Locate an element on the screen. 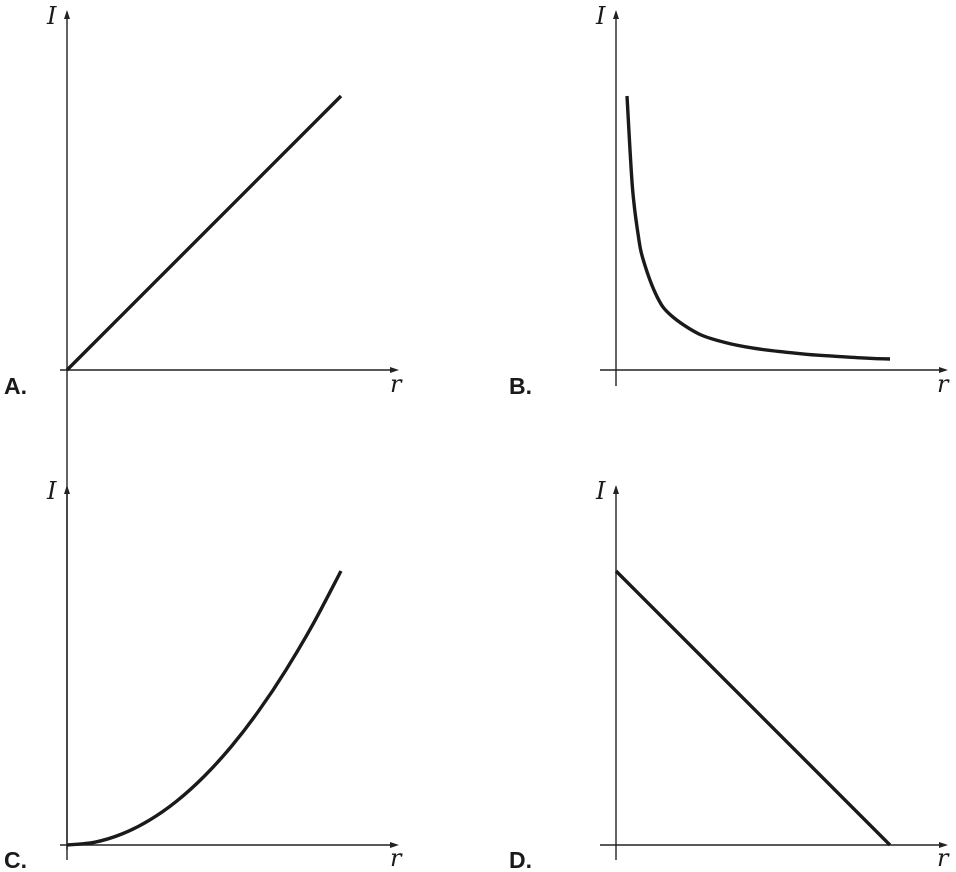 This screenshot has height=872, width=956. x-axis-title-d: r is located at coordinates (943, 858).